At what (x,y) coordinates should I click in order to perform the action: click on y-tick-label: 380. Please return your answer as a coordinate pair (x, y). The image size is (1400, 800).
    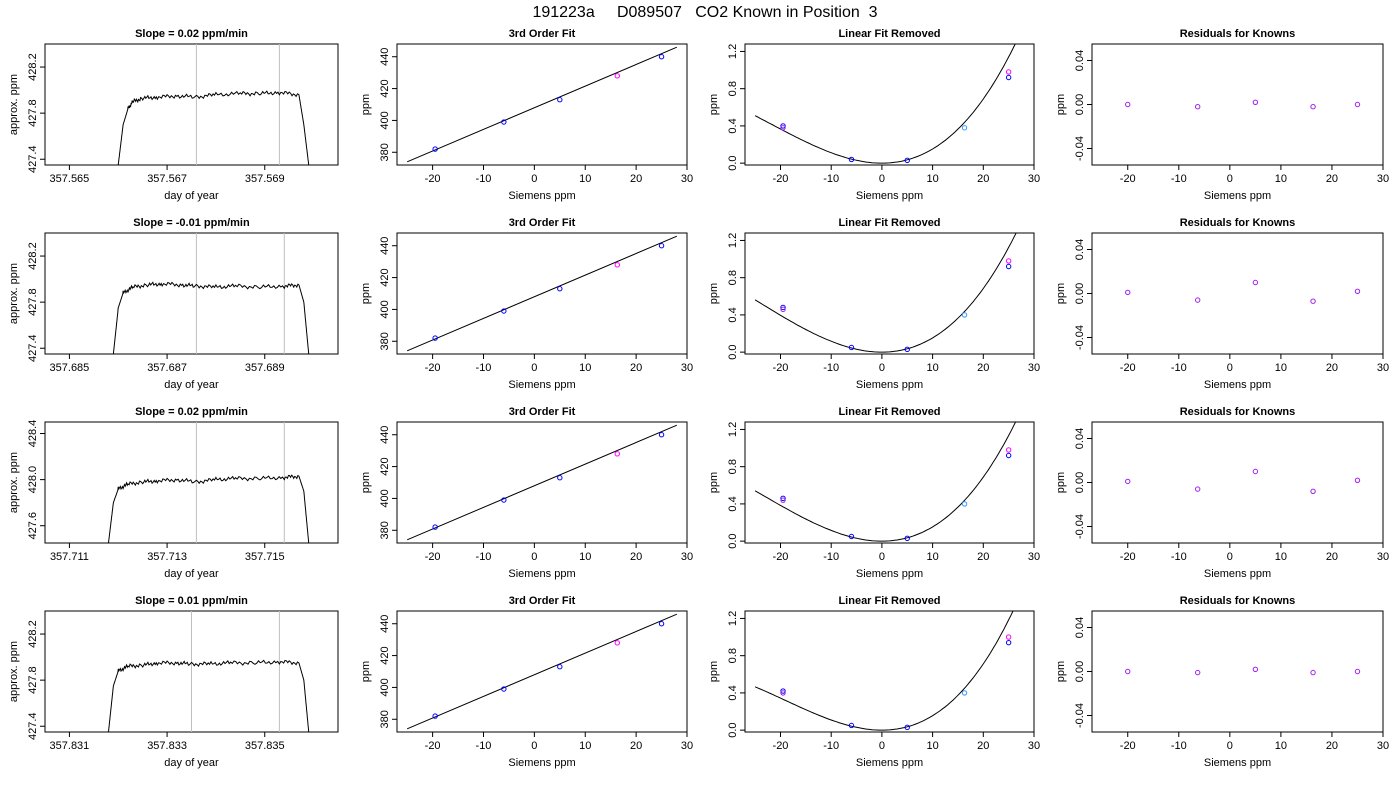
    Looking at the image, I should click on (385, 719).